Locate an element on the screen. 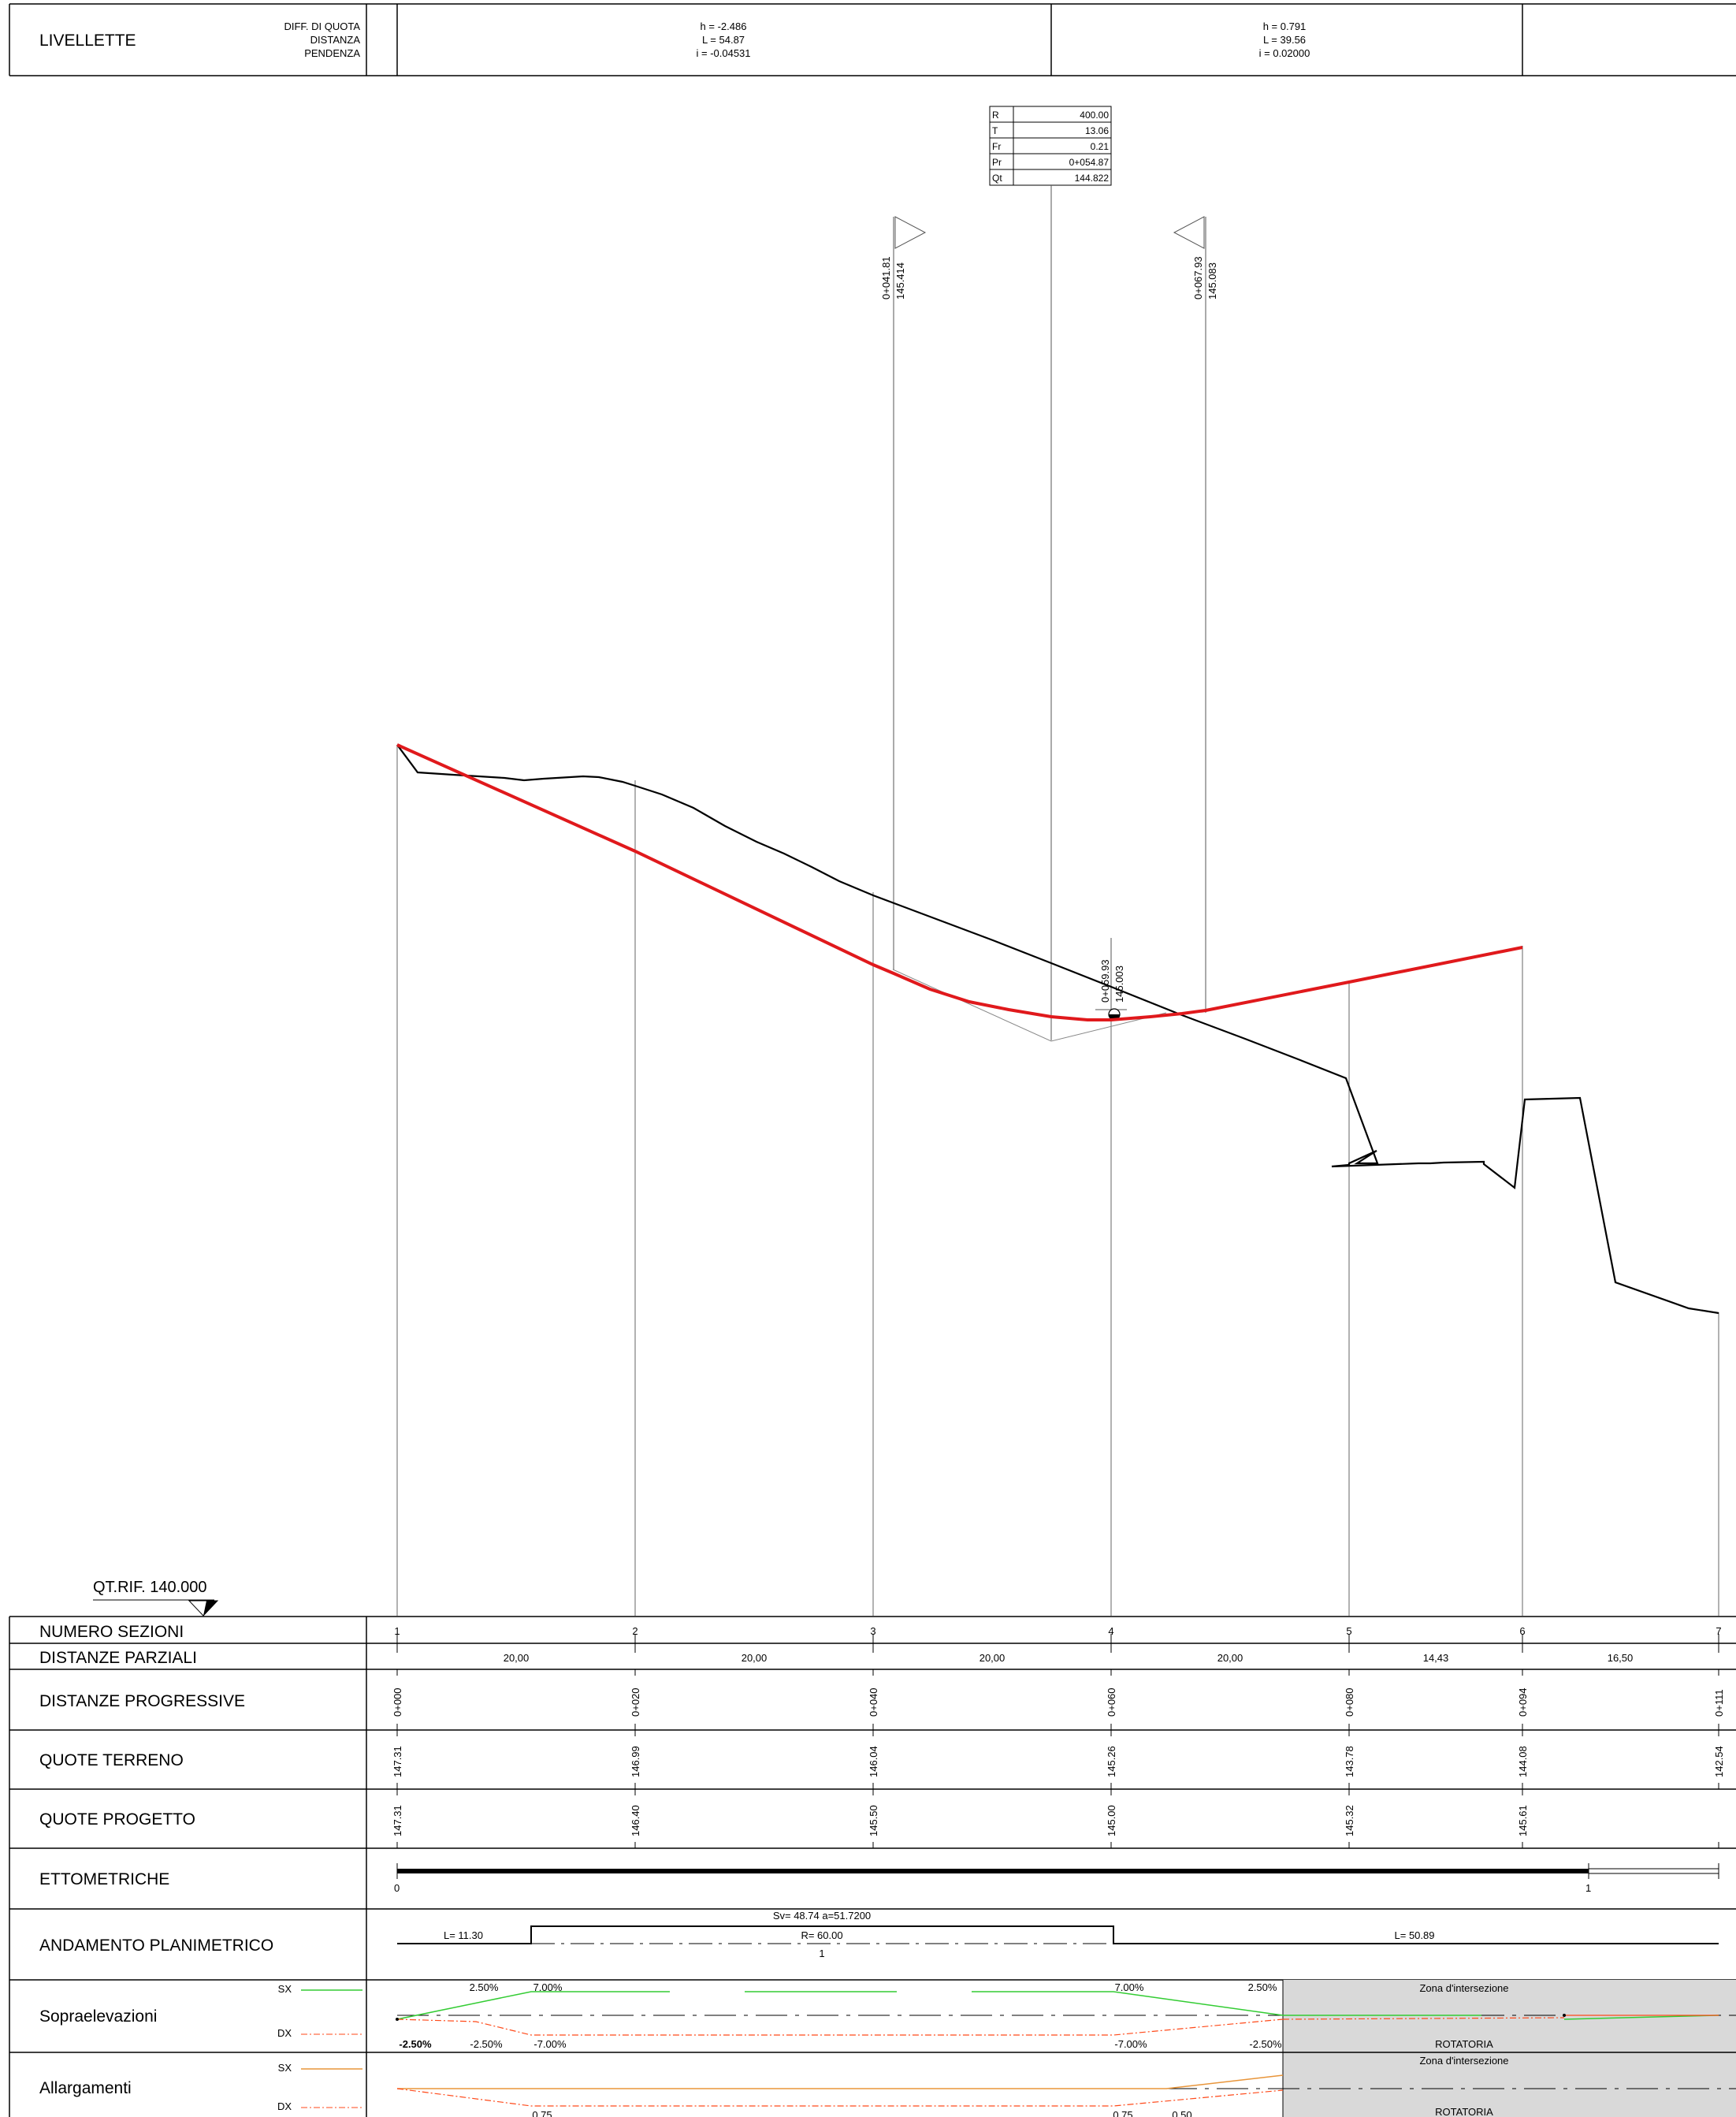 The height and width of the screenshot is (2117, 1736). straight-length: L= 50.89 is located at coordinates (1415, 1935).